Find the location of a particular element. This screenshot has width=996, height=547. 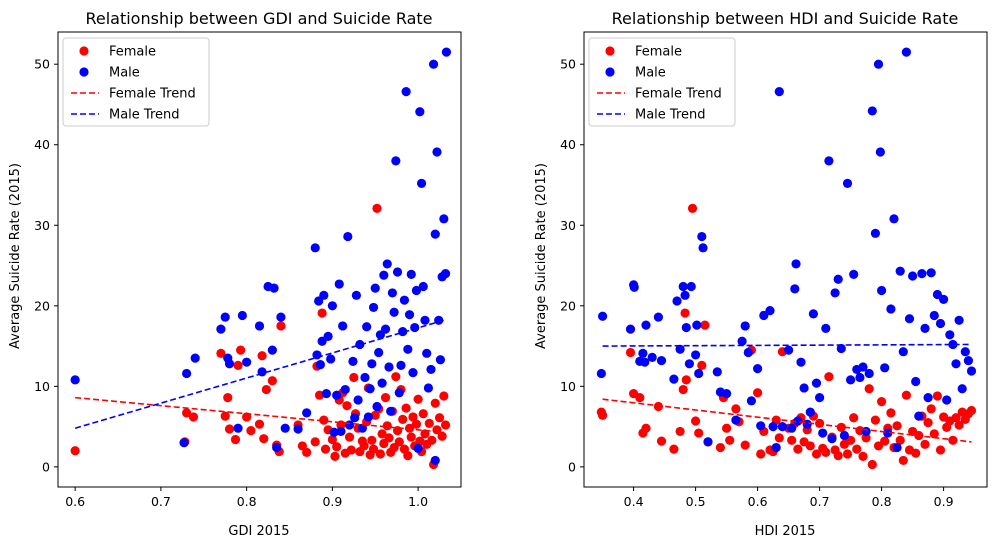

hdi-x-tick-label: 0.8 is located at coordinates (882, 501).